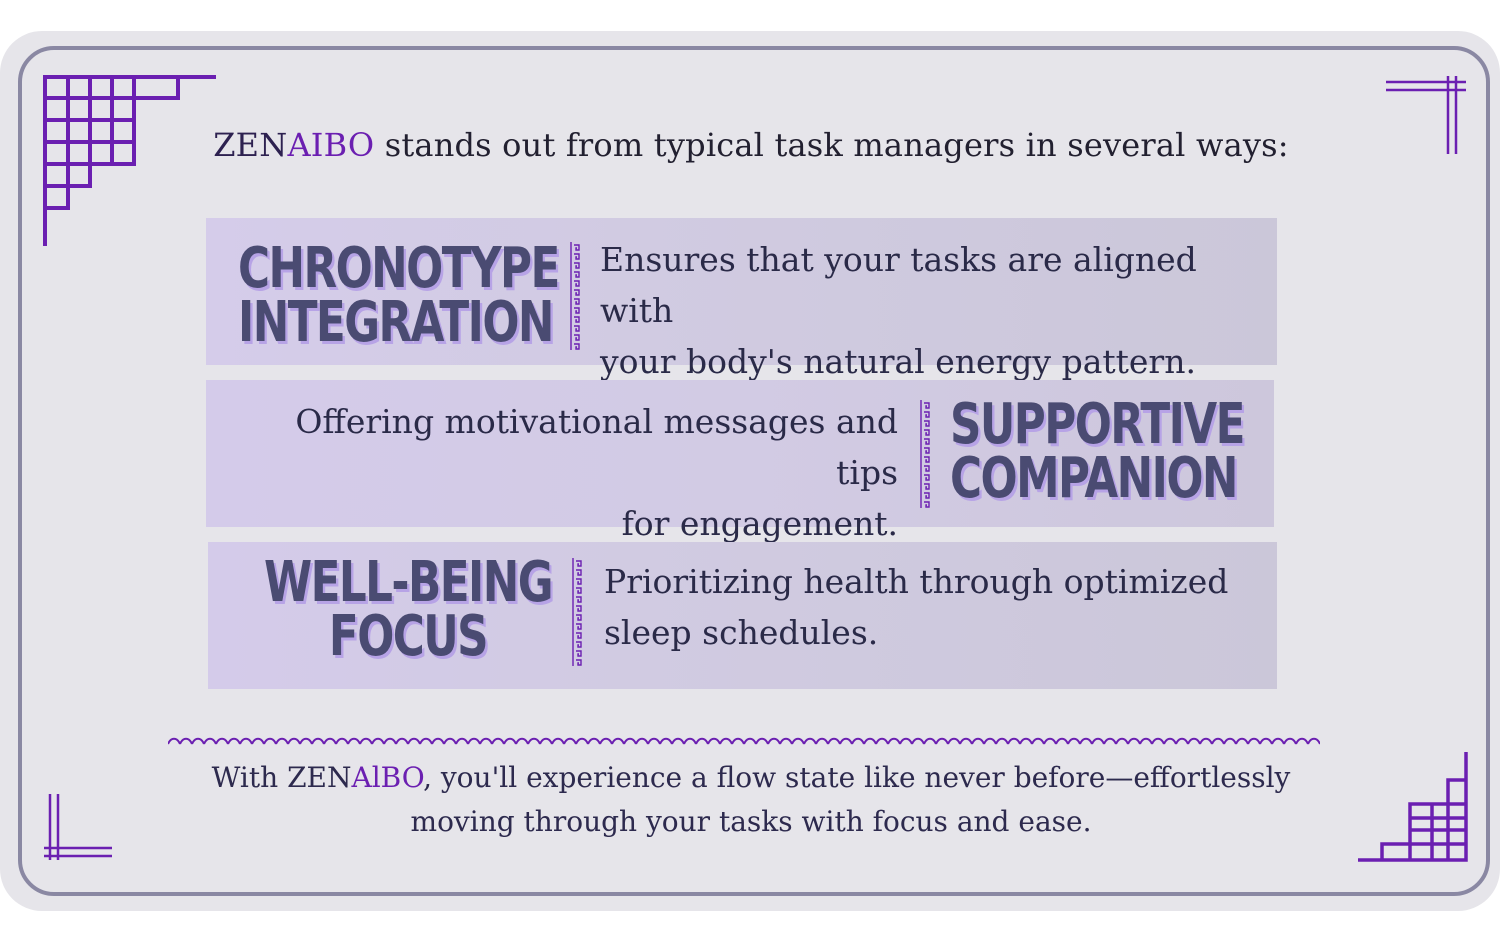 This screenshot has height=938, width=1502. Describe the element at coordinates (396, 322) in the screenshot. I see `feature-label-line: INTEGRATION` at that location.